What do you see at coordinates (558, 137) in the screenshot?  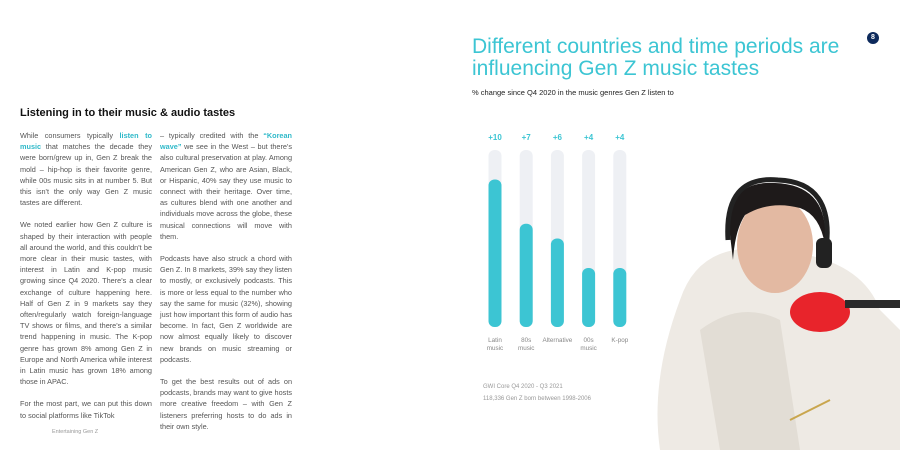 I see `value-label: +6` at bounding box center [558, 137].